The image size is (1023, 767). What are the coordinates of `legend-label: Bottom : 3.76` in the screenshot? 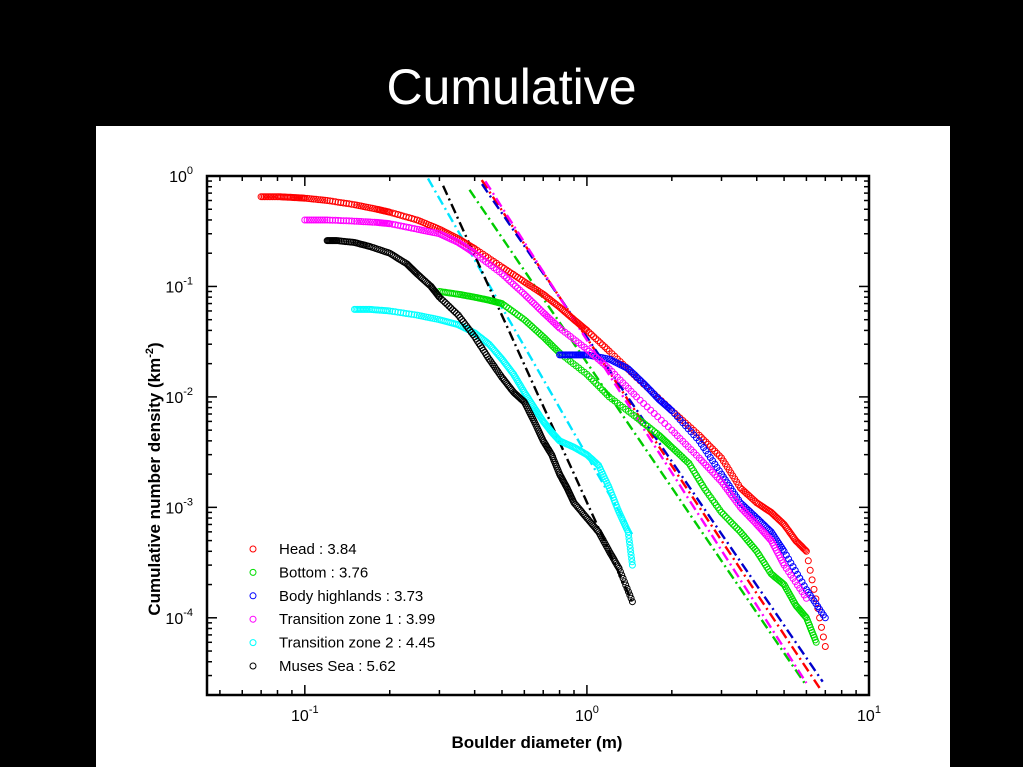 It's located at (323, 572).